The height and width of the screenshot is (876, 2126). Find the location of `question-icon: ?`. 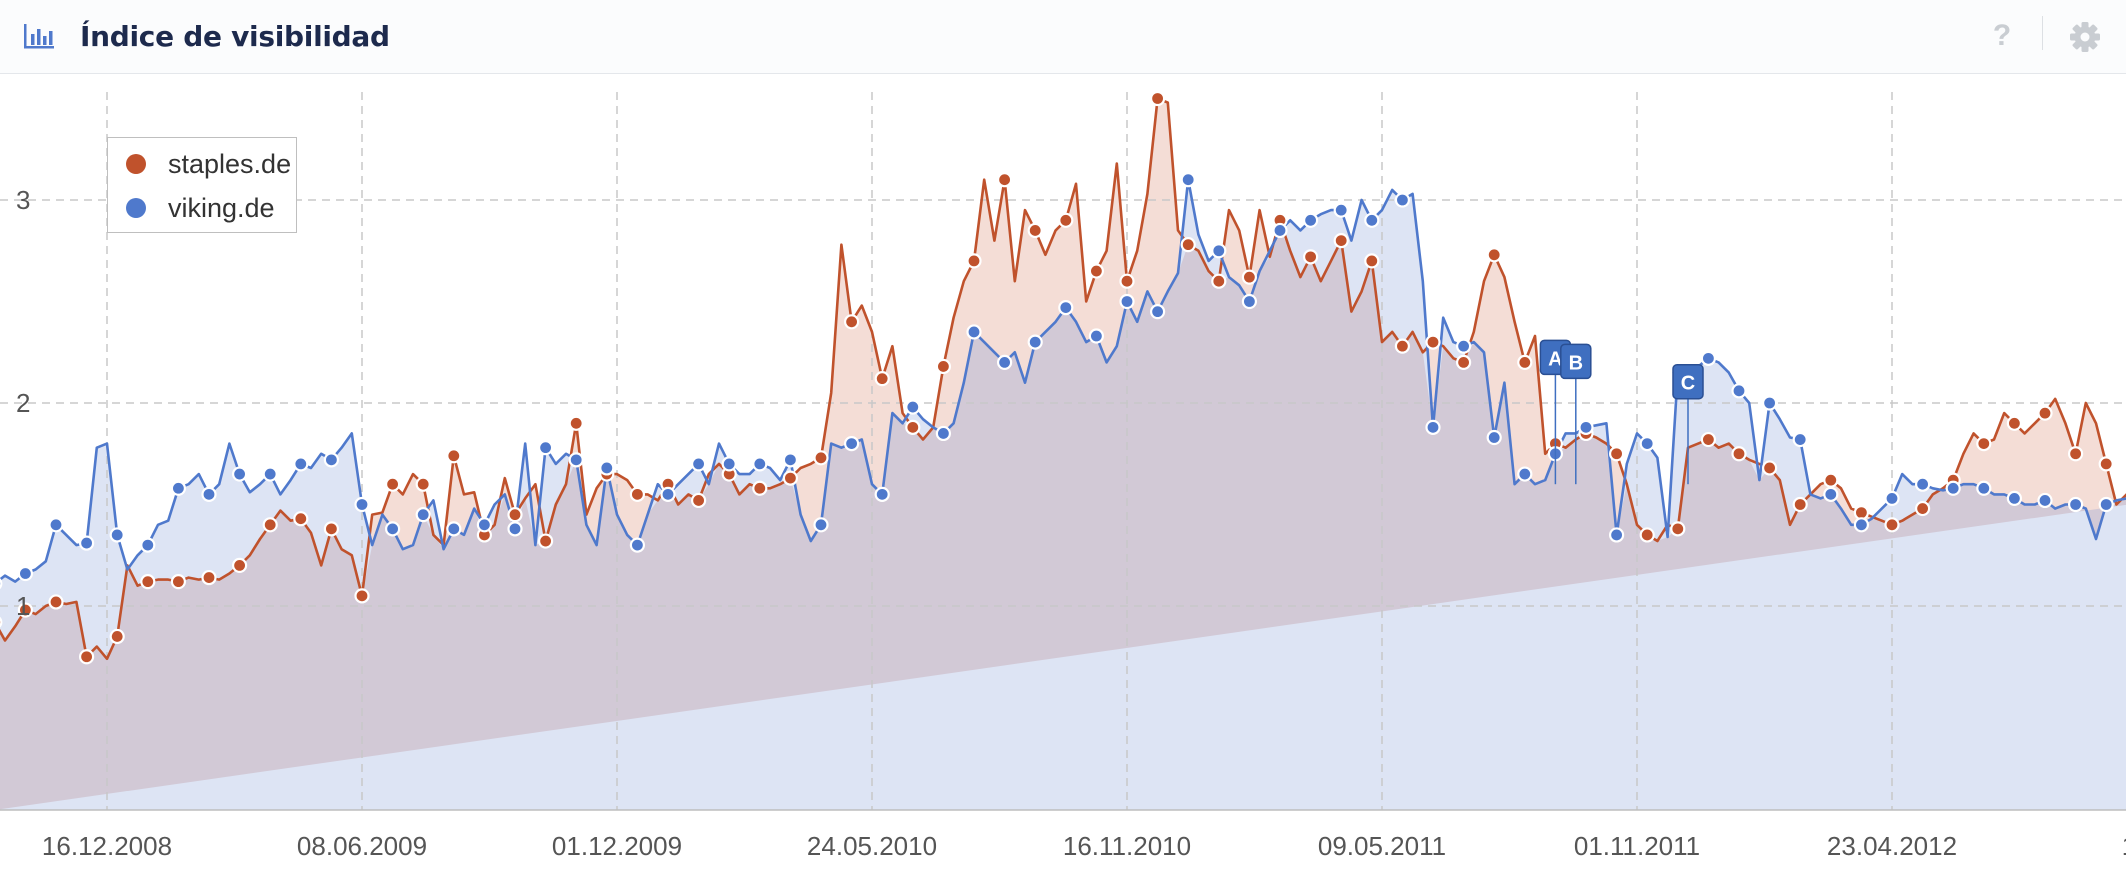

question-icon: ? is located at coordinates (2002, 35).